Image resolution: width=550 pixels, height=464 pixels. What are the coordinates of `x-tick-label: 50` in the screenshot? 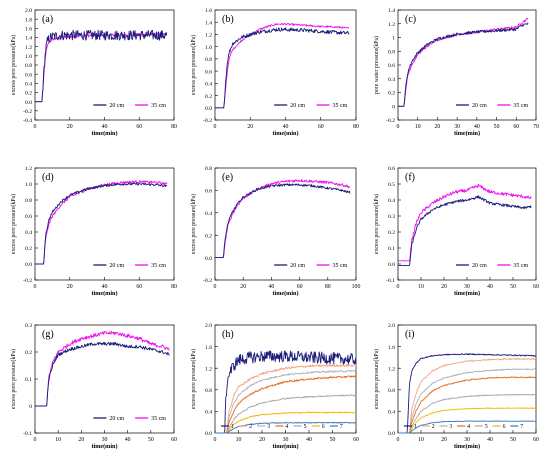 It's located at (497, 127).